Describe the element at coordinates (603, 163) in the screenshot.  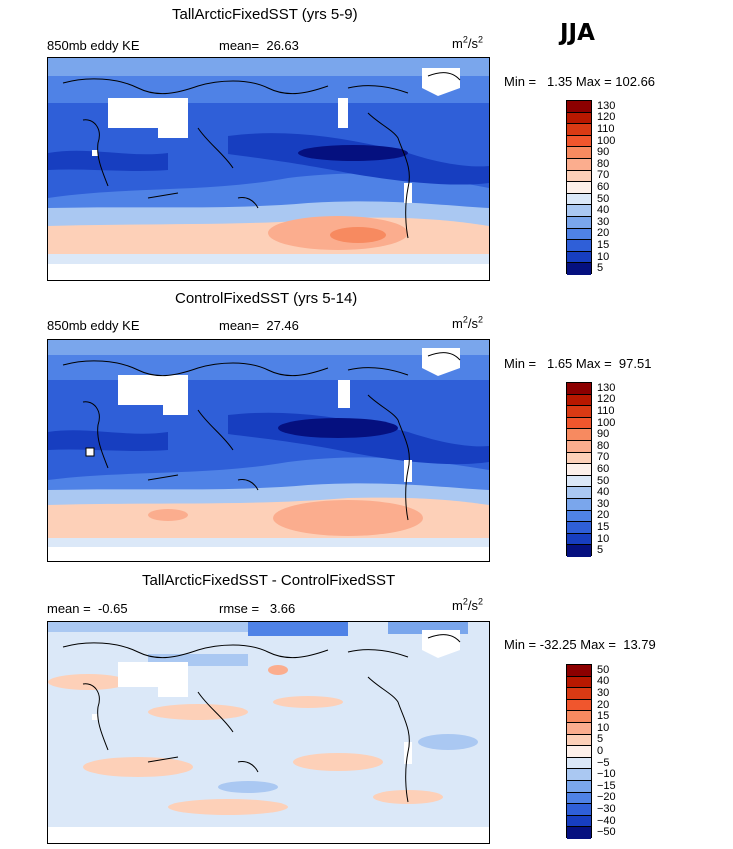
I see `colorbar-tick-label: 80` at that location.